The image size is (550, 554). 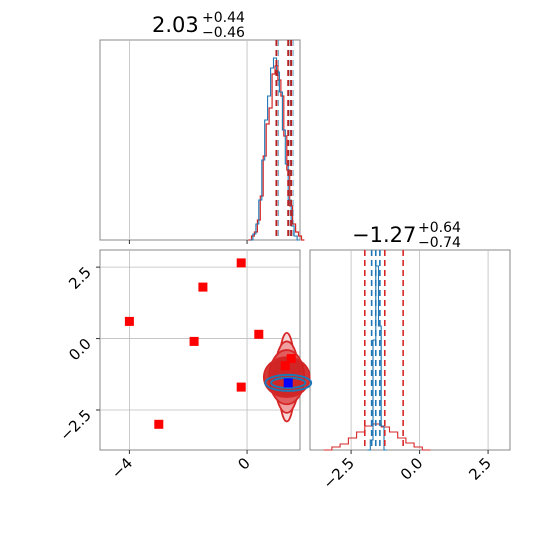 I want to click on panel-bottom-left-frame, so click(x=200, y=350).